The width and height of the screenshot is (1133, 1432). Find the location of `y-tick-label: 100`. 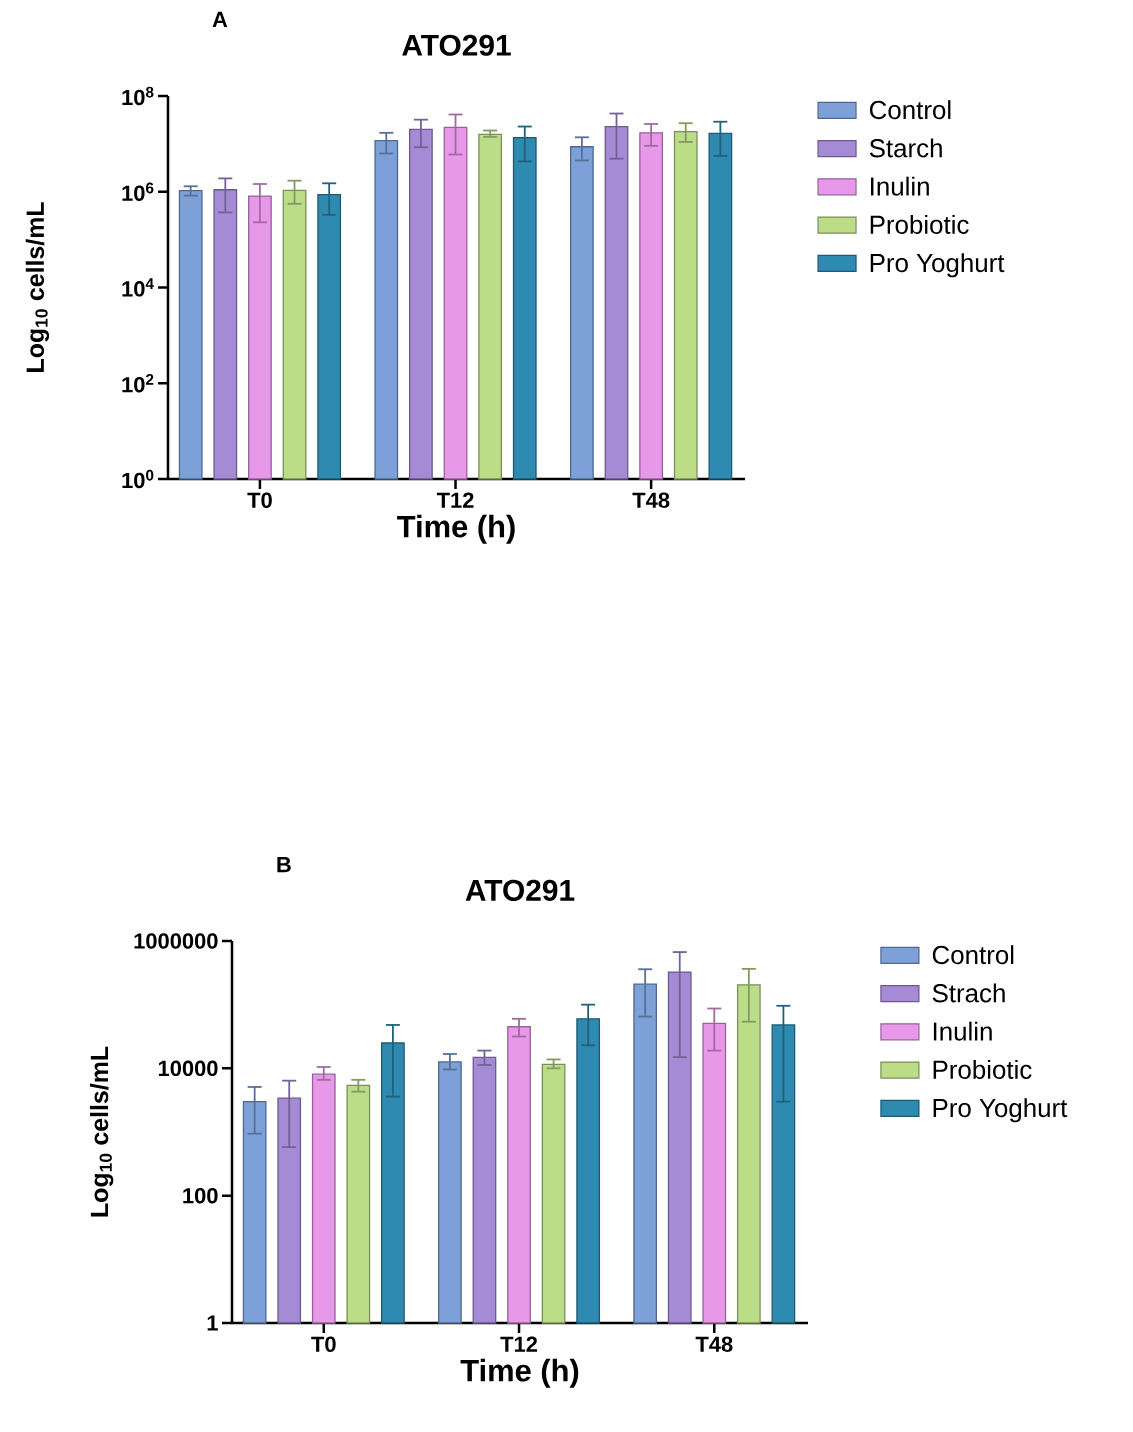

y-tick-label: 100 is located at coordinates (200, 1195).